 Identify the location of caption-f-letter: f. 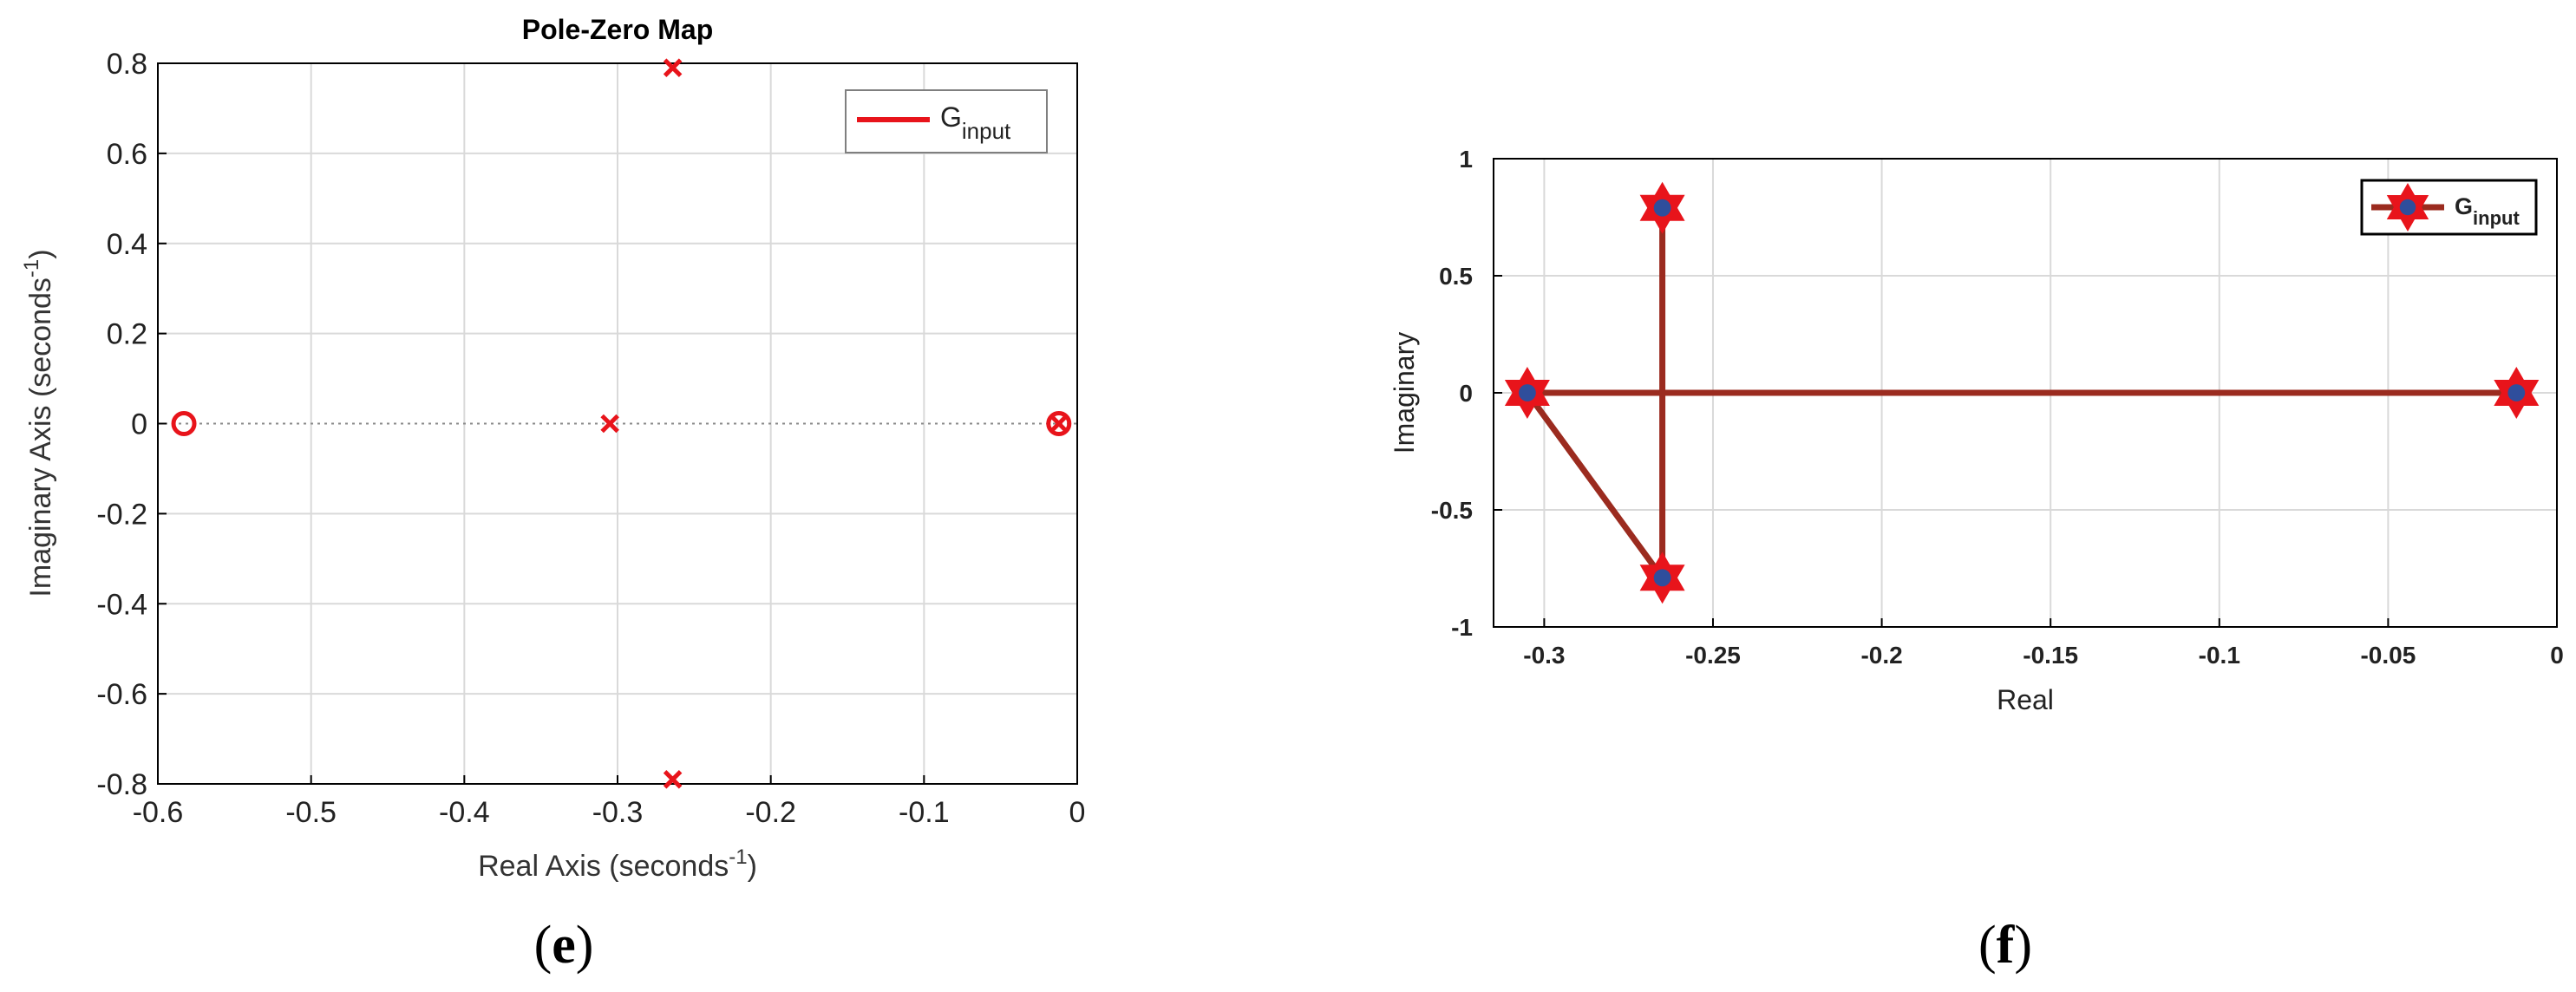
(2006, 945).